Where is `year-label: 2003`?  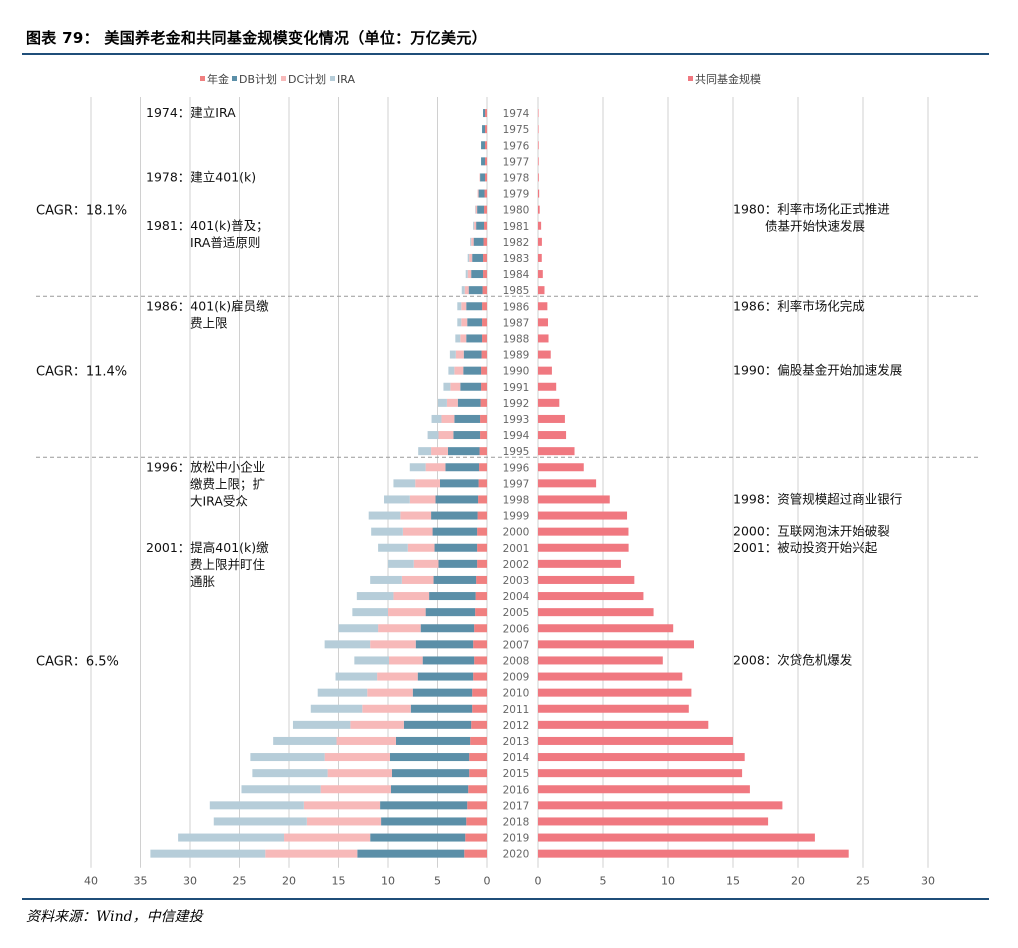
year-label: 2003 is located at coordinates (516, 581).